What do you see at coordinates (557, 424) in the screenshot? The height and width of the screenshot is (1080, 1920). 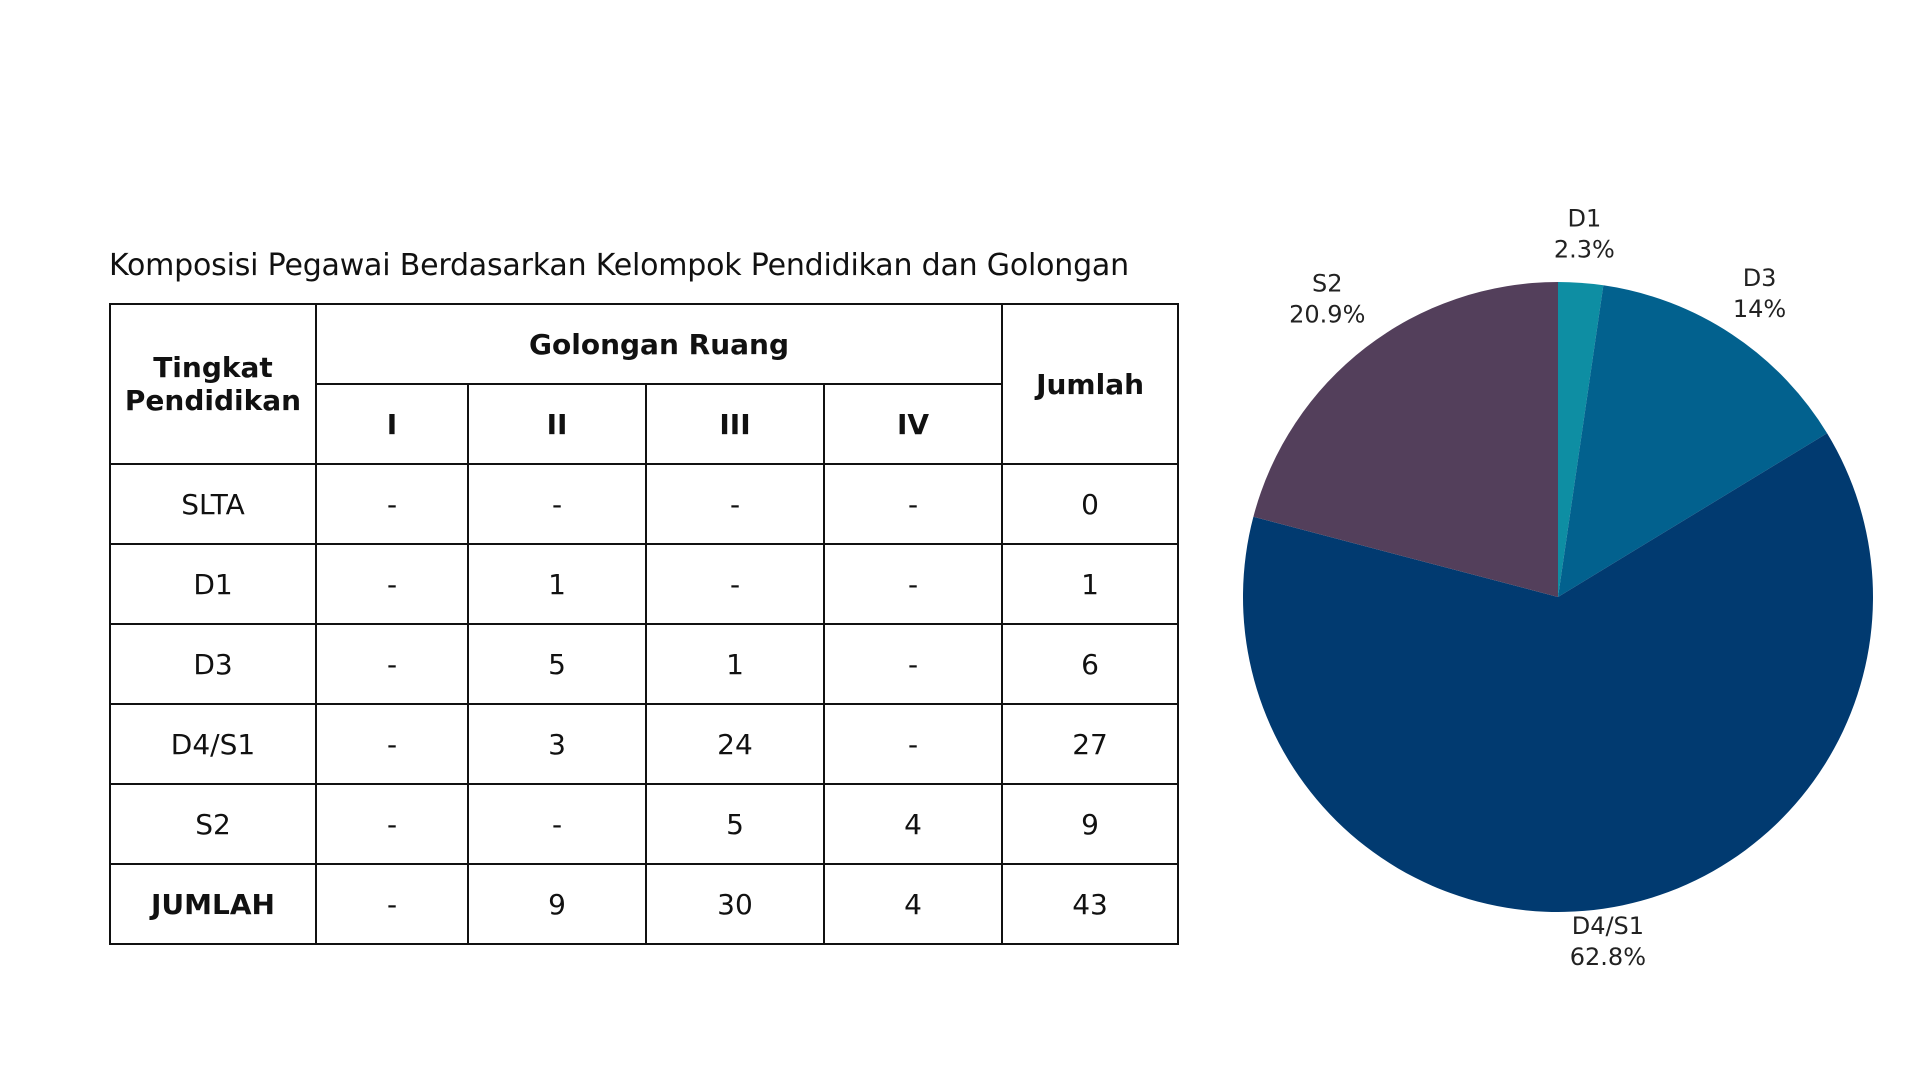 I see `header-col-ii: II` at bounding box center [557, 424].